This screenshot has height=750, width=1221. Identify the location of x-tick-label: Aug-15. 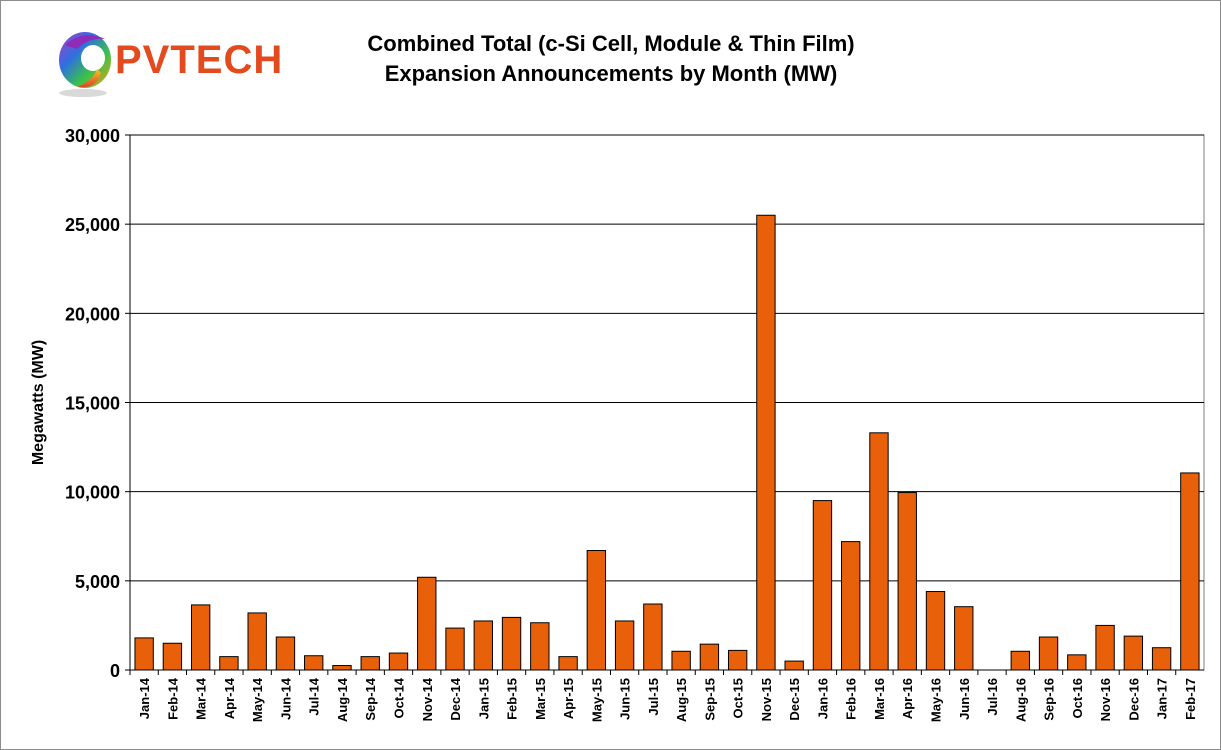
(681, 700).